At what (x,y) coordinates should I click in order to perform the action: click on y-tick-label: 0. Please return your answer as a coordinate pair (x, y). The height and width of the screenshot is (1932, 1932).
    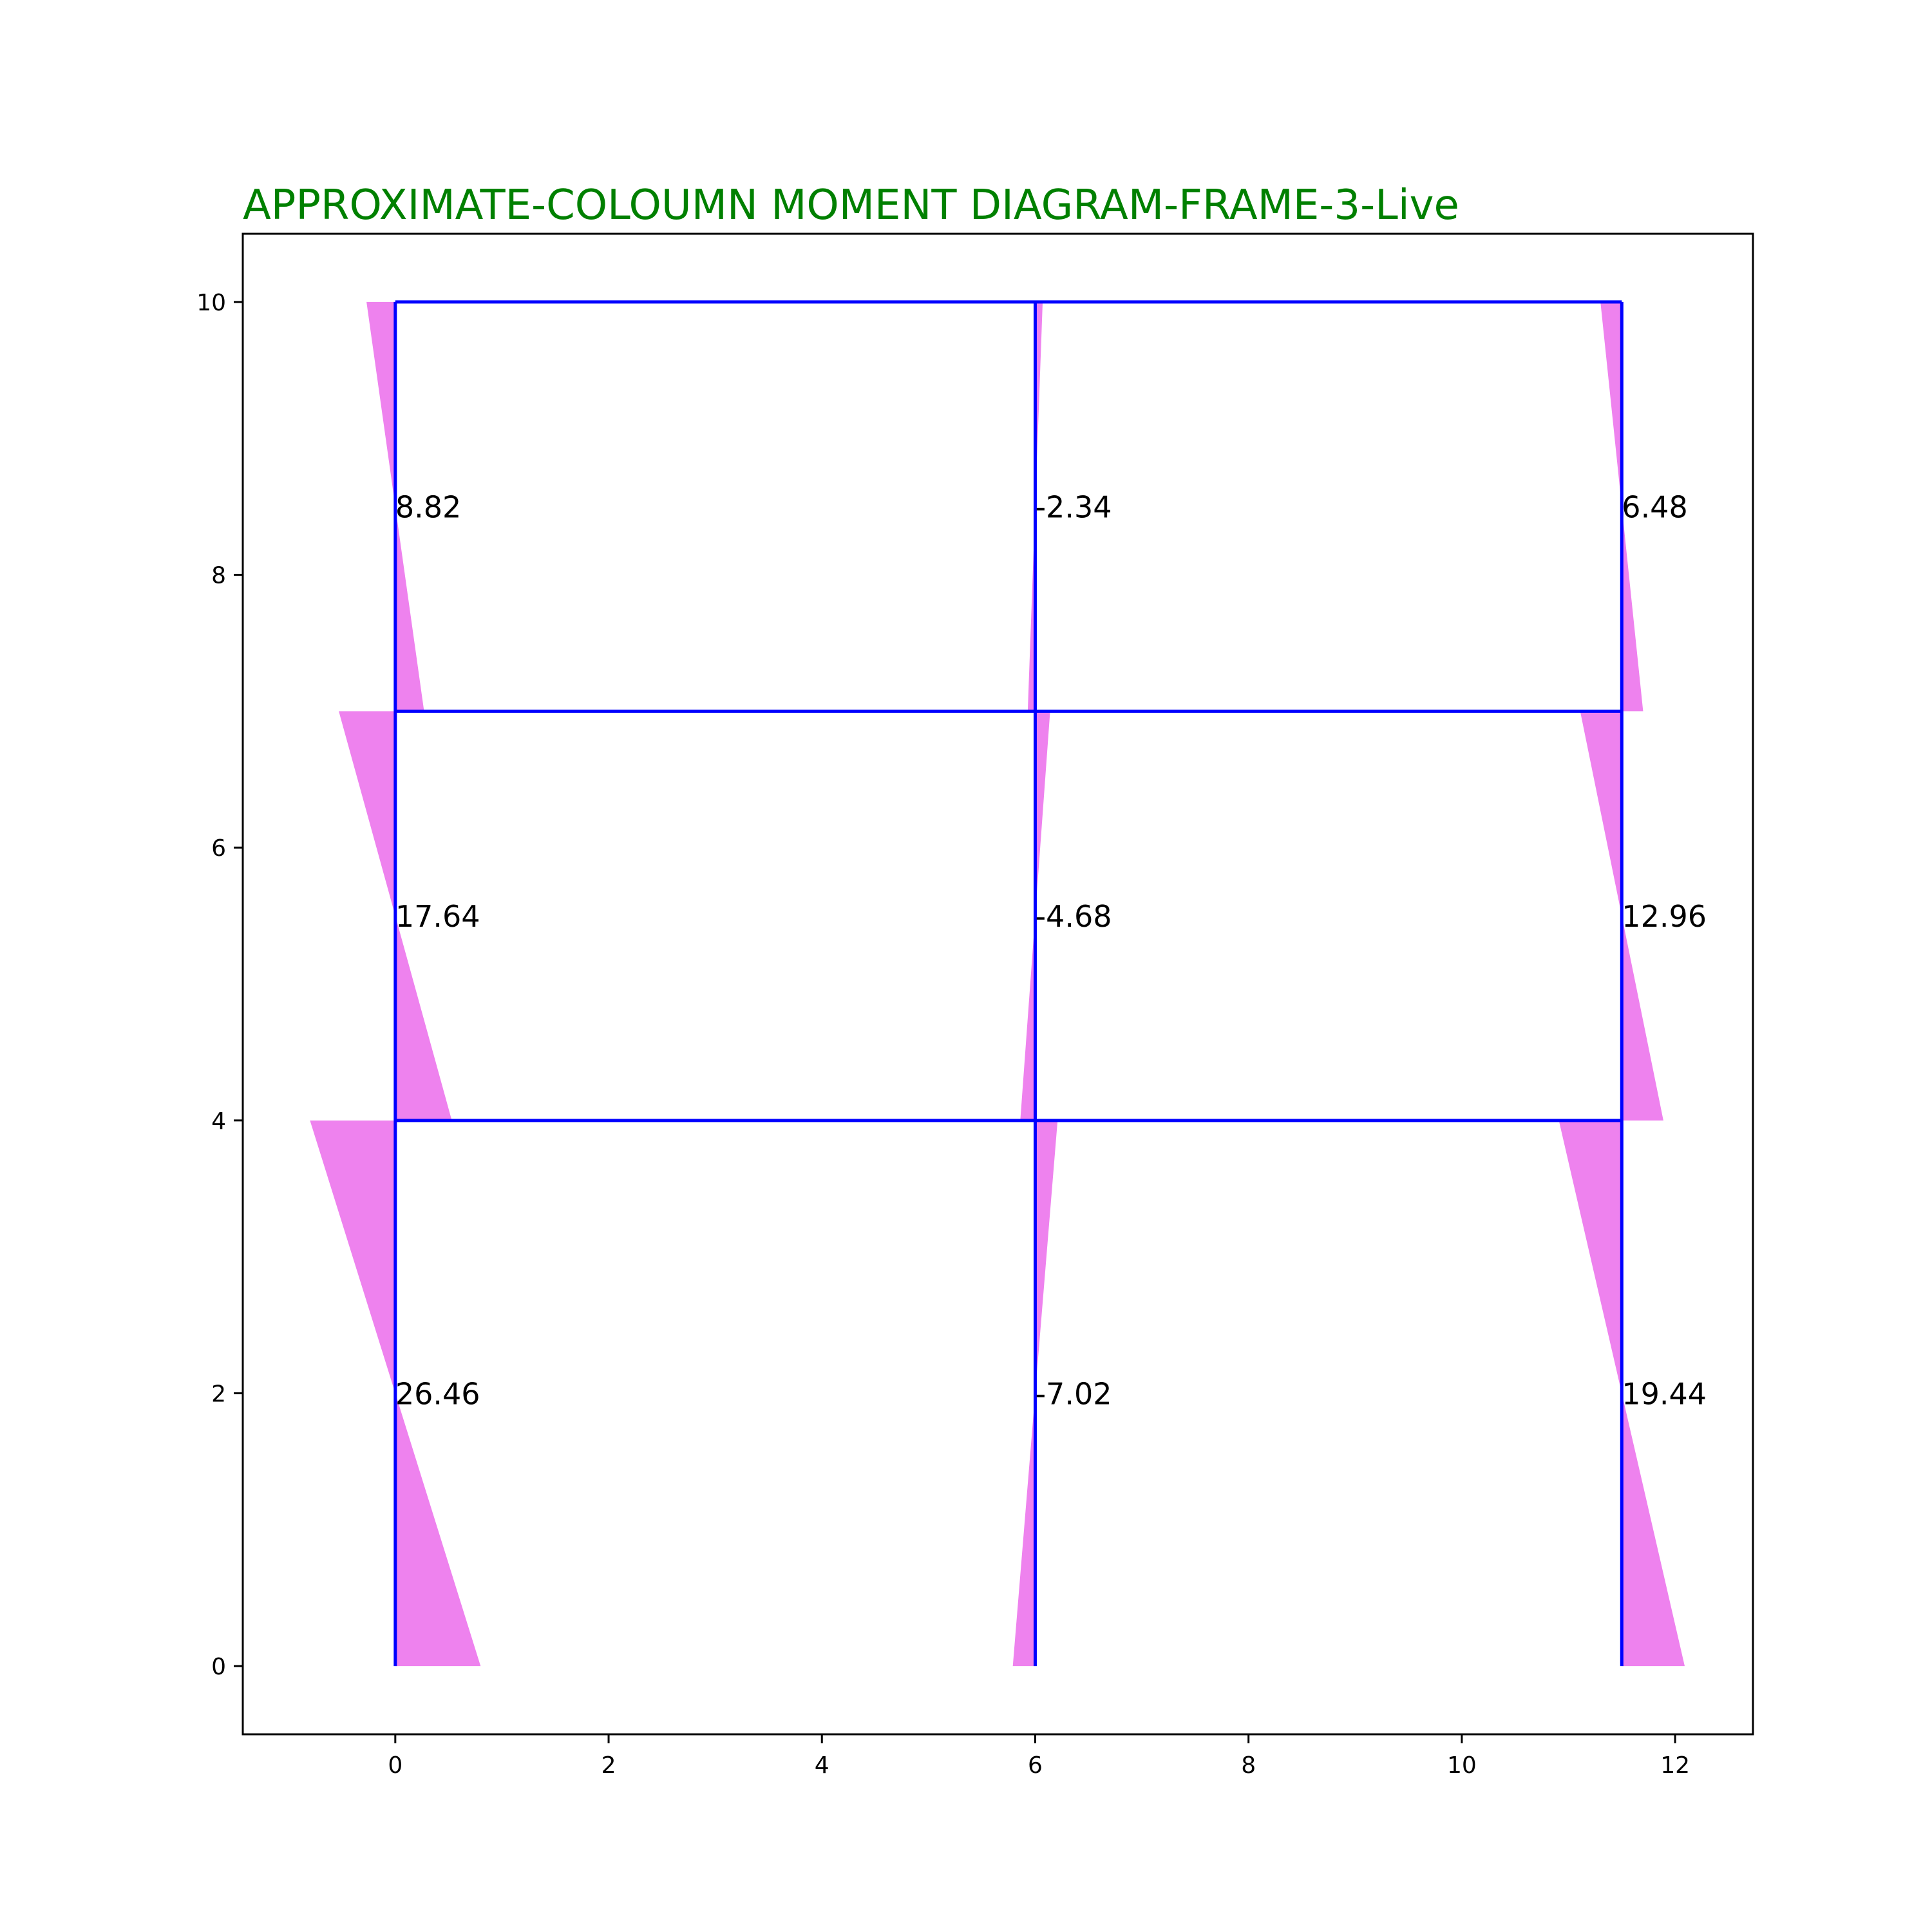
    Looking at the image, I should click on (218, 1667).